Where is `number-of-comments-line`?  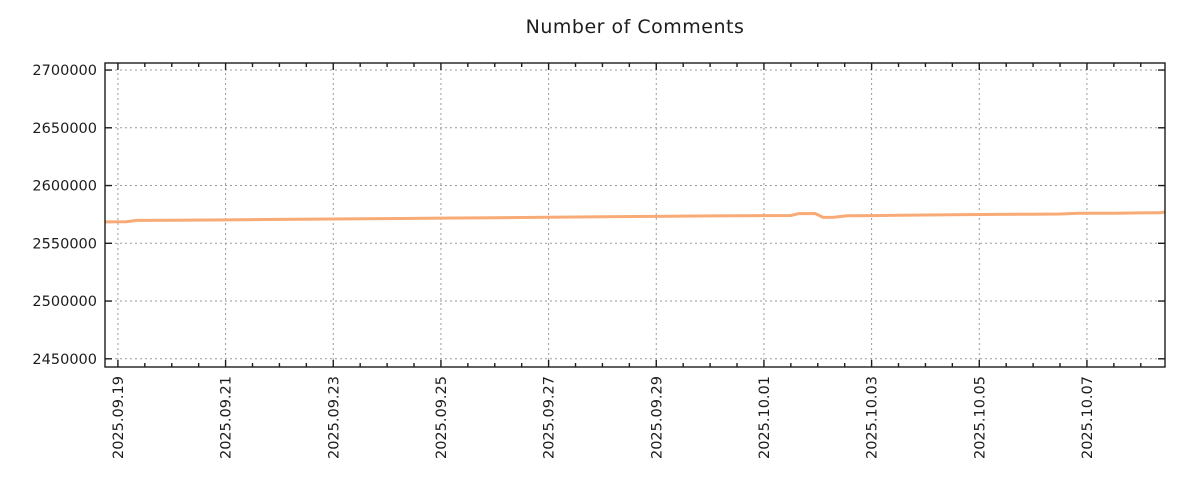
number-of-comments-line is located at coordinates (635, 217).